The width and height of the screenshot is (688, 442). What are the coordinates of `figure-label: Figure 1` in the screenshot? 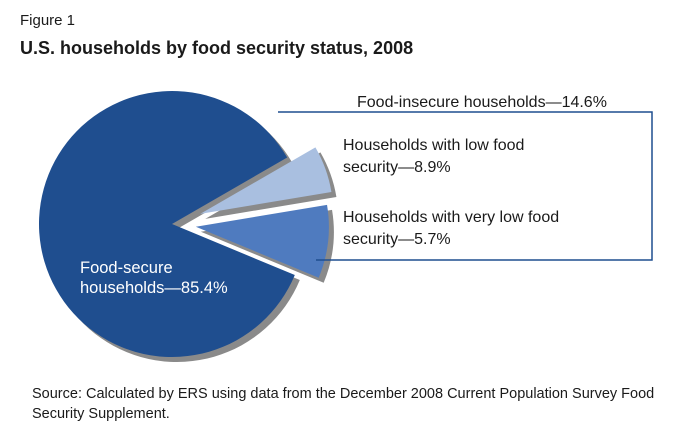 It's located at (48, 20).